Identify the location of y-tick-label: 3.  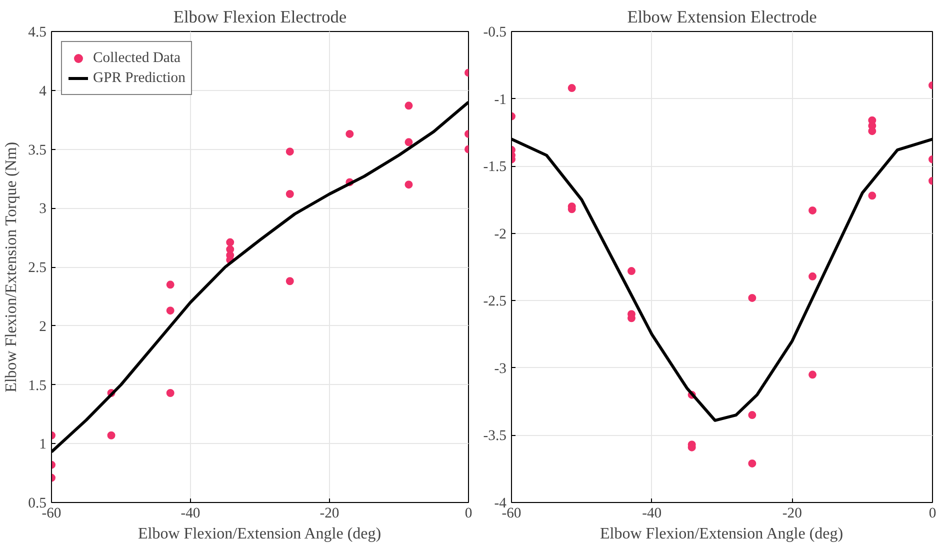
(42, 209).